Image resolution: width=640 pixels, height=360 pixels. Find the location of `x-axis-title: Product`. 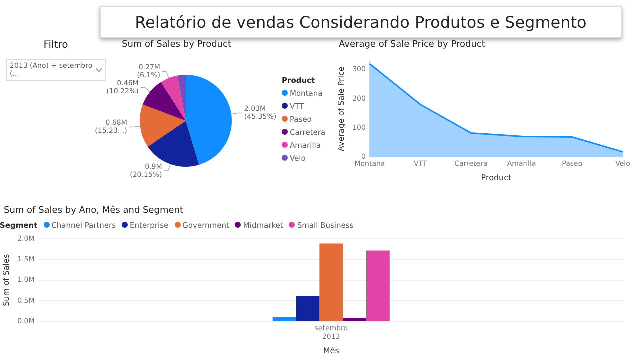

x-axis-title: Product is located at coordinates (496, 177).